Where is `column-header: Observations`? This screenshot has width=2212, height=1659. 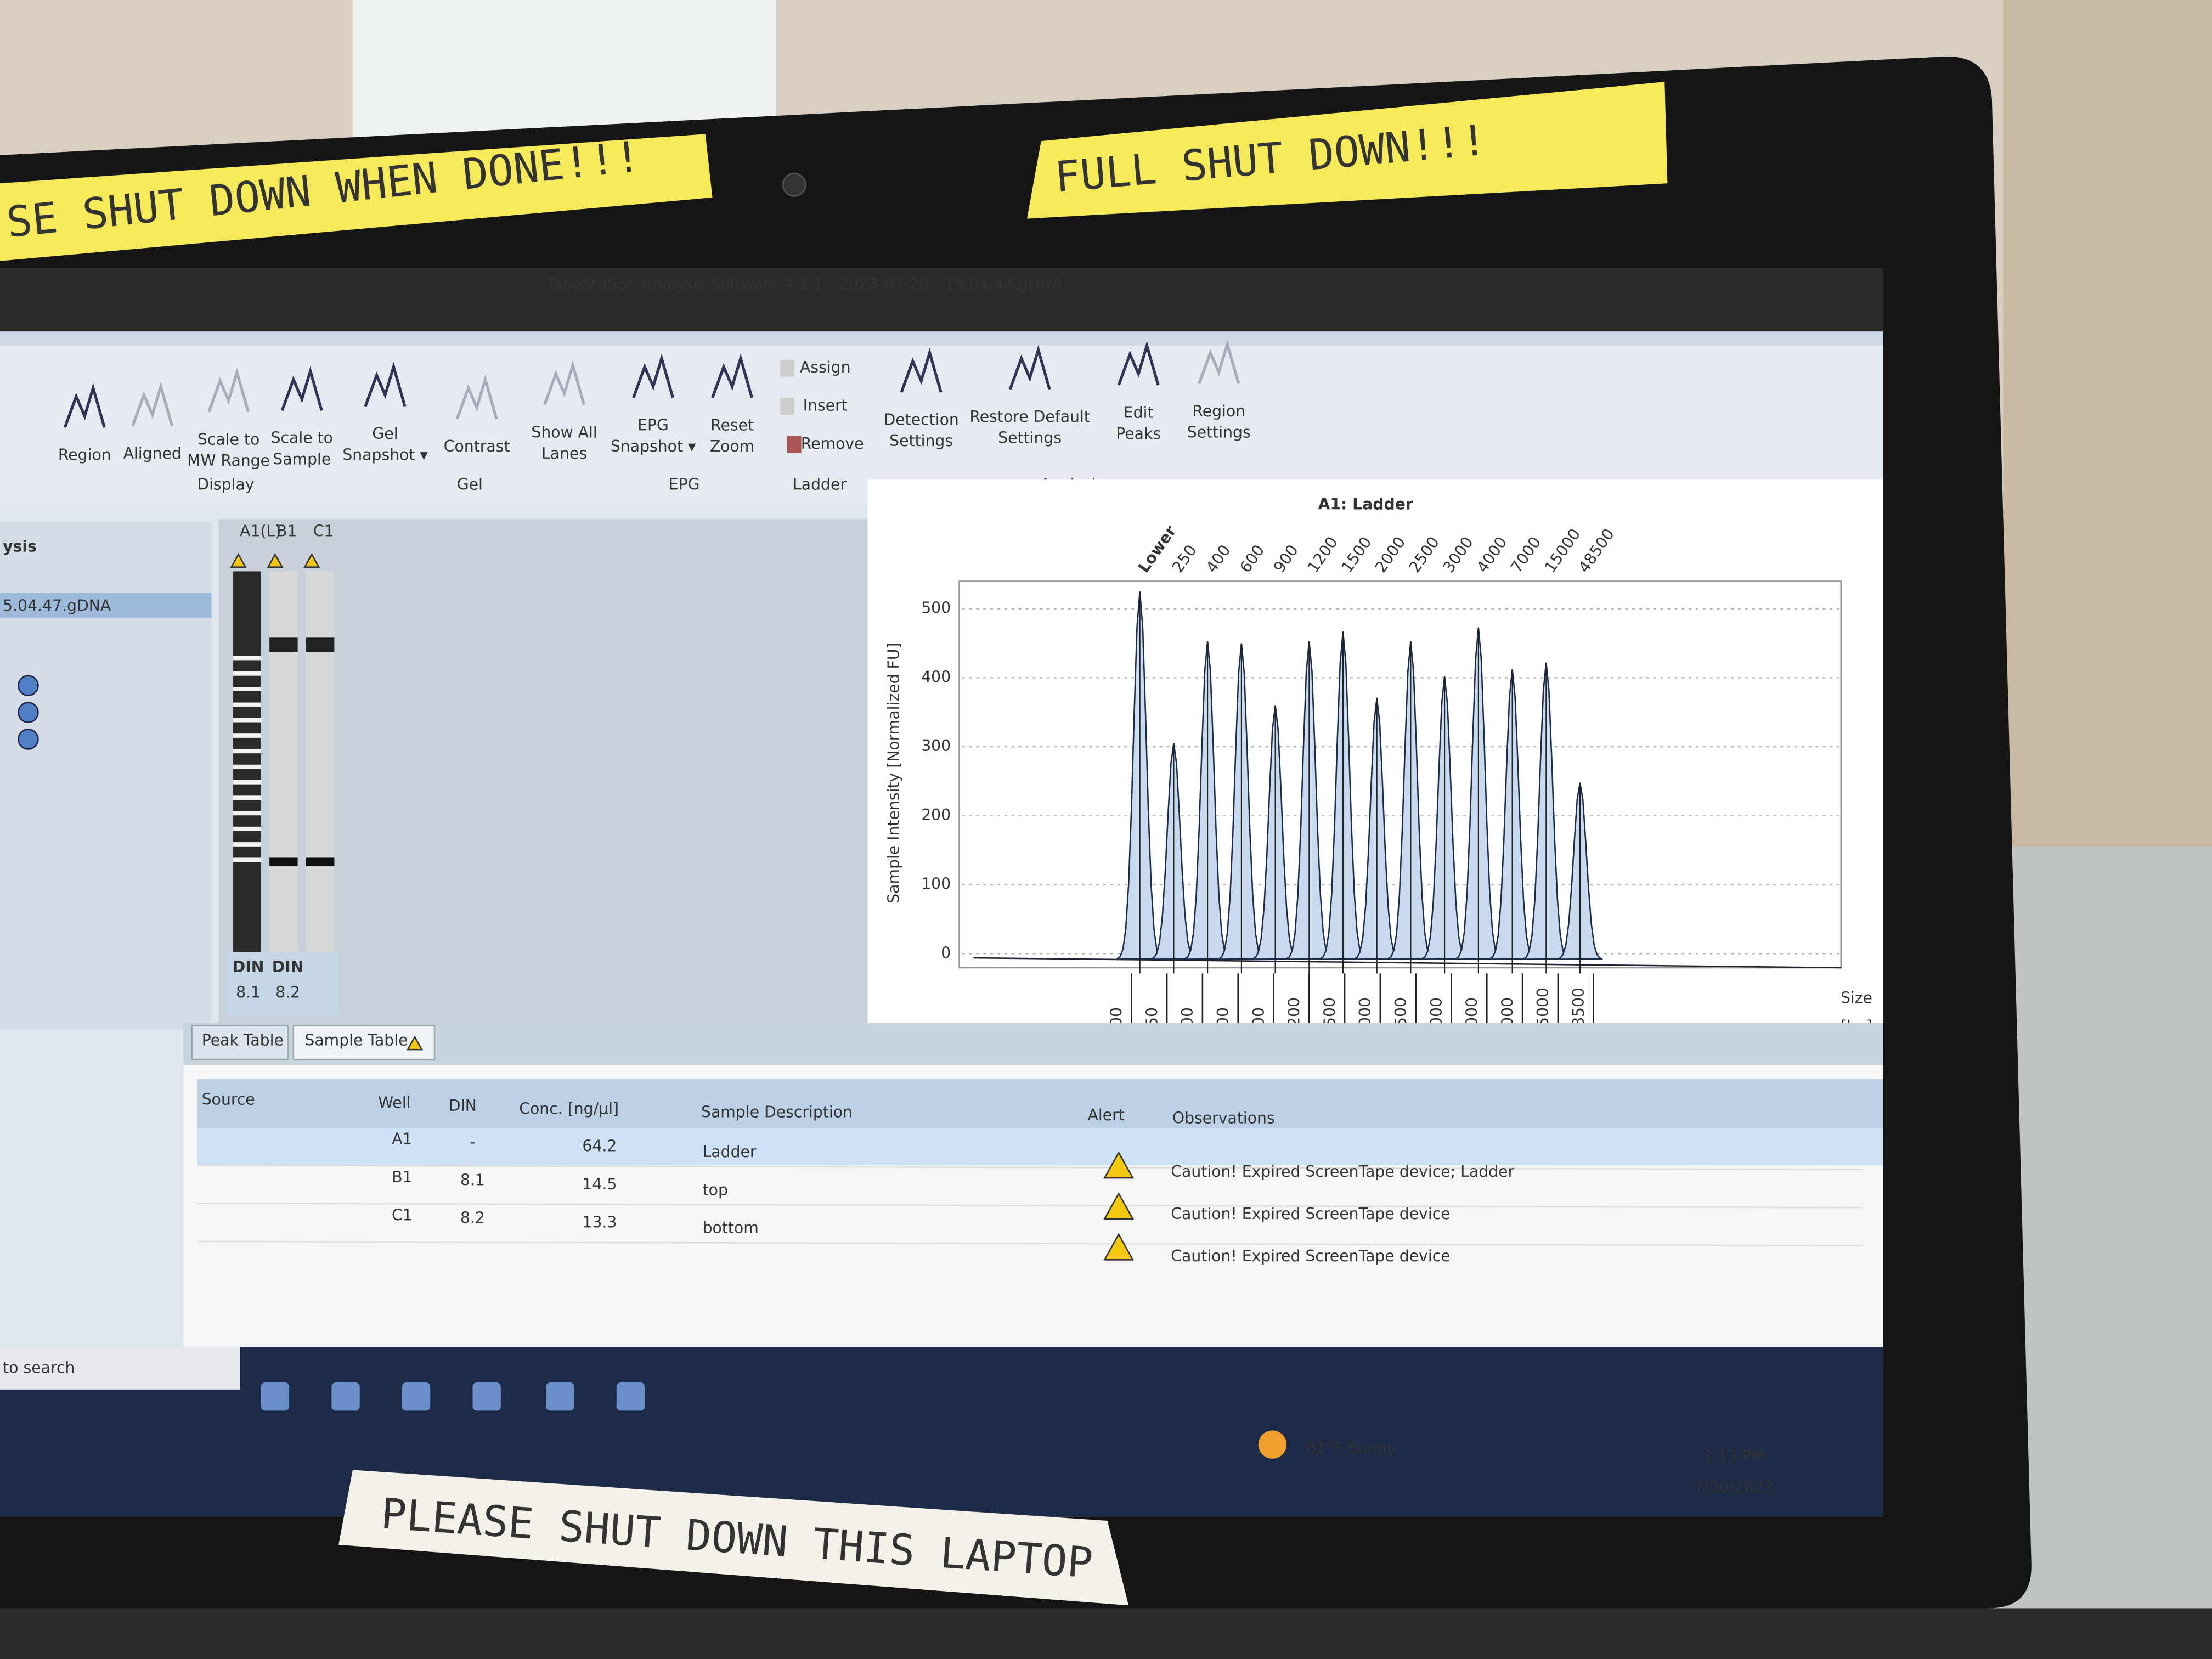
column-header: Observations is located at coordinates (1224, 1118).